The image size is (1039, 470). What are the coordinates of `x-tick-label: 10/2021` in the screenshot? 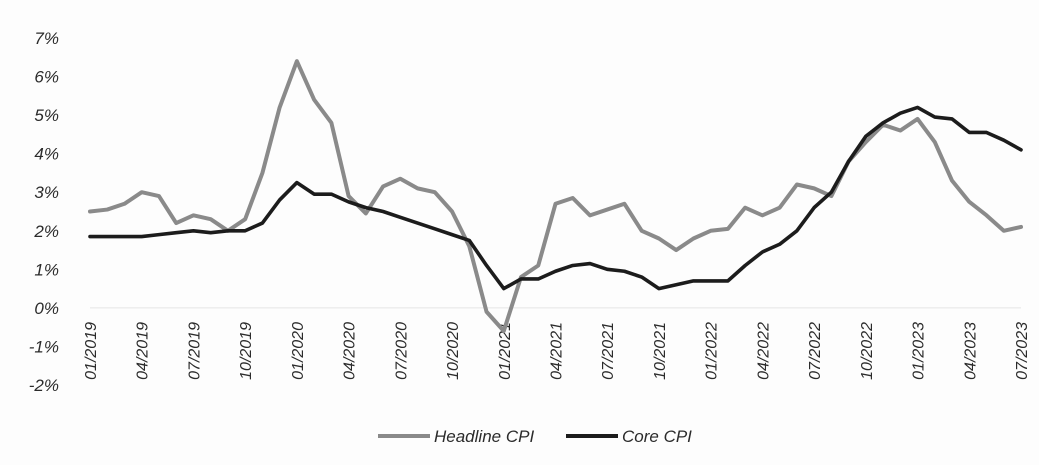 It's located at (660, 351).